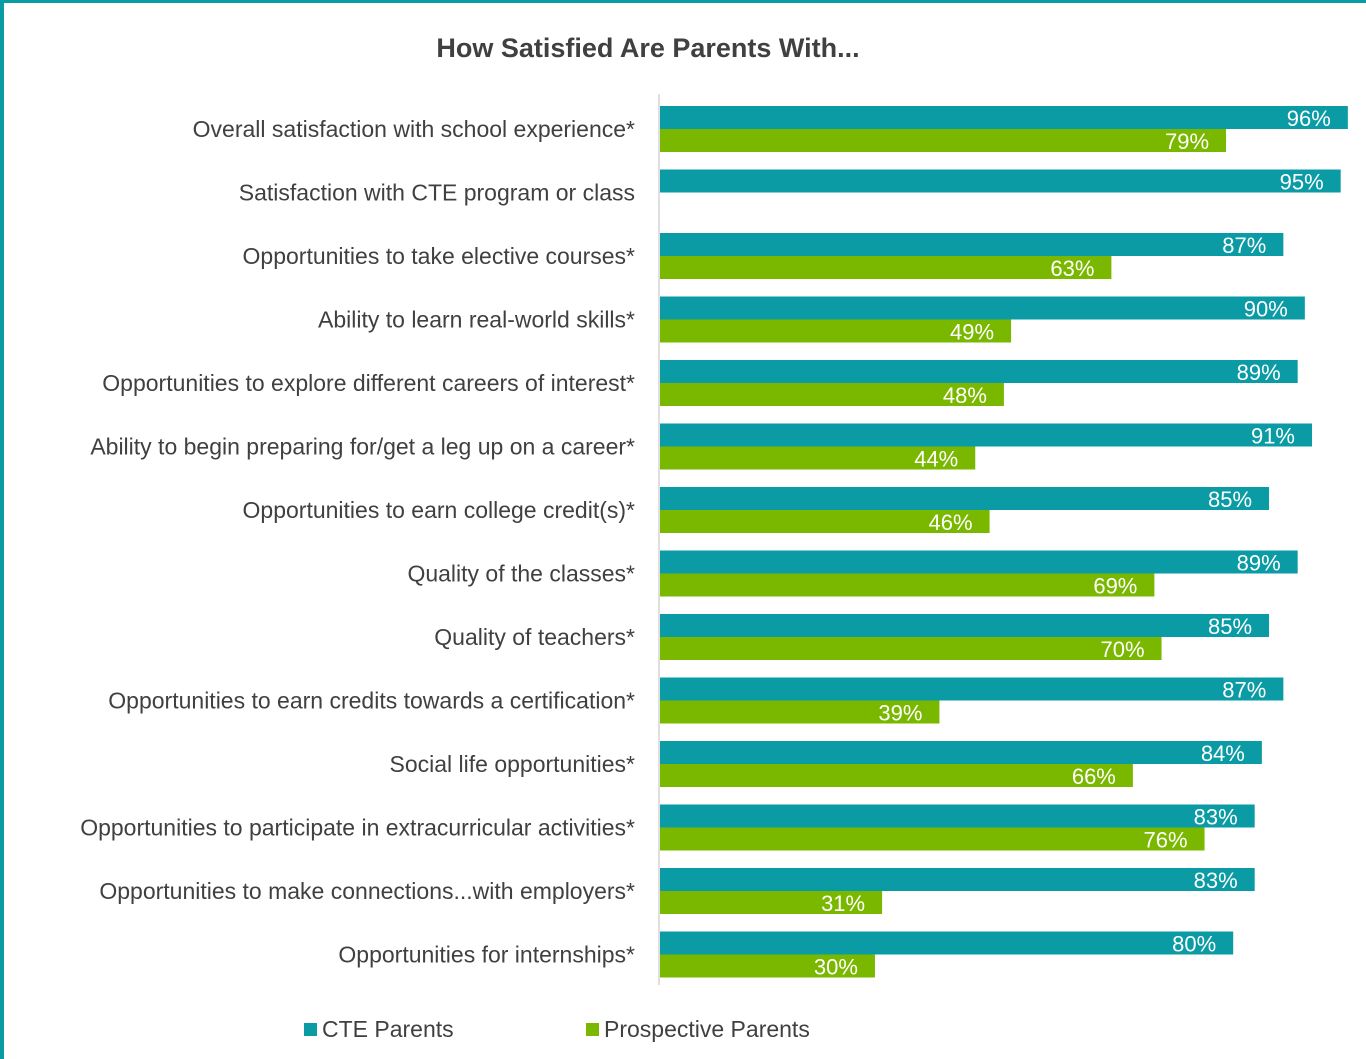 This screenshot has width=1366, height=1059. I want to click on data-label: 95%, so click(1302, 182).